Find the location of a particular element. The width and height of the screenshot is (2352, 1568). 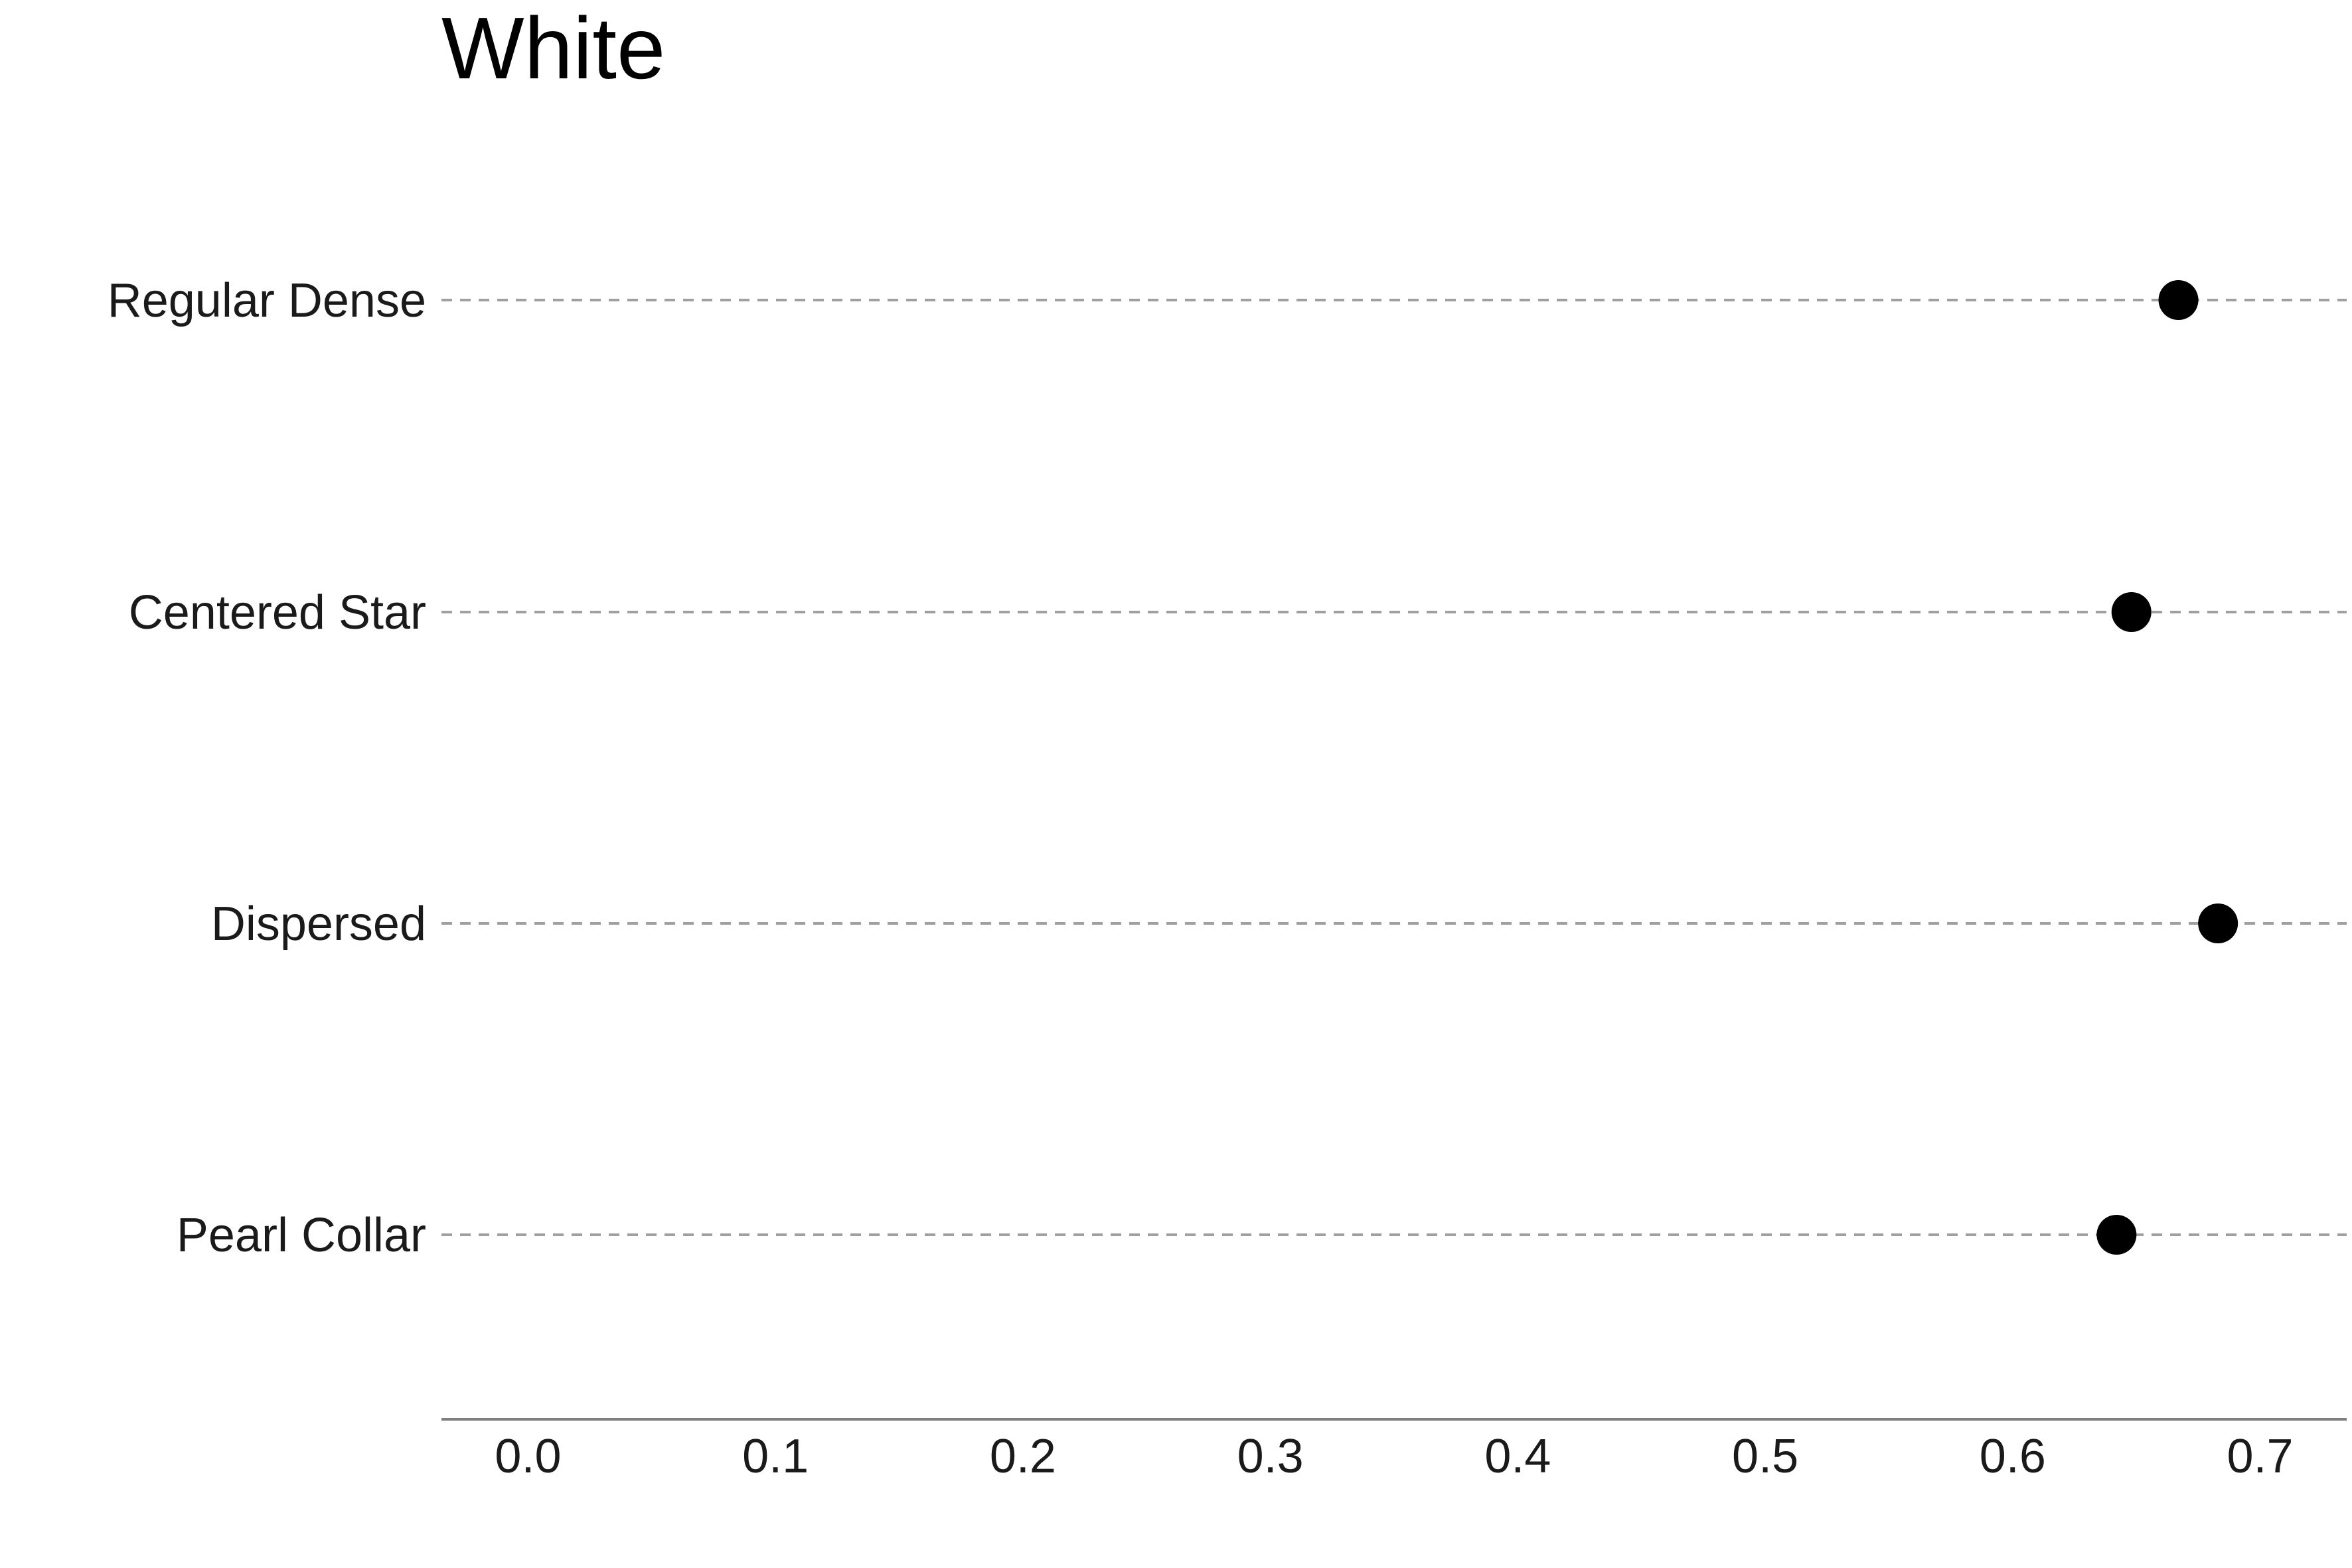

x-axis-tick-labels: 0.0 0.1 0.2 0.3 0.4 0.5 0.6 0.7 is located at coordinates (1394, 1456).